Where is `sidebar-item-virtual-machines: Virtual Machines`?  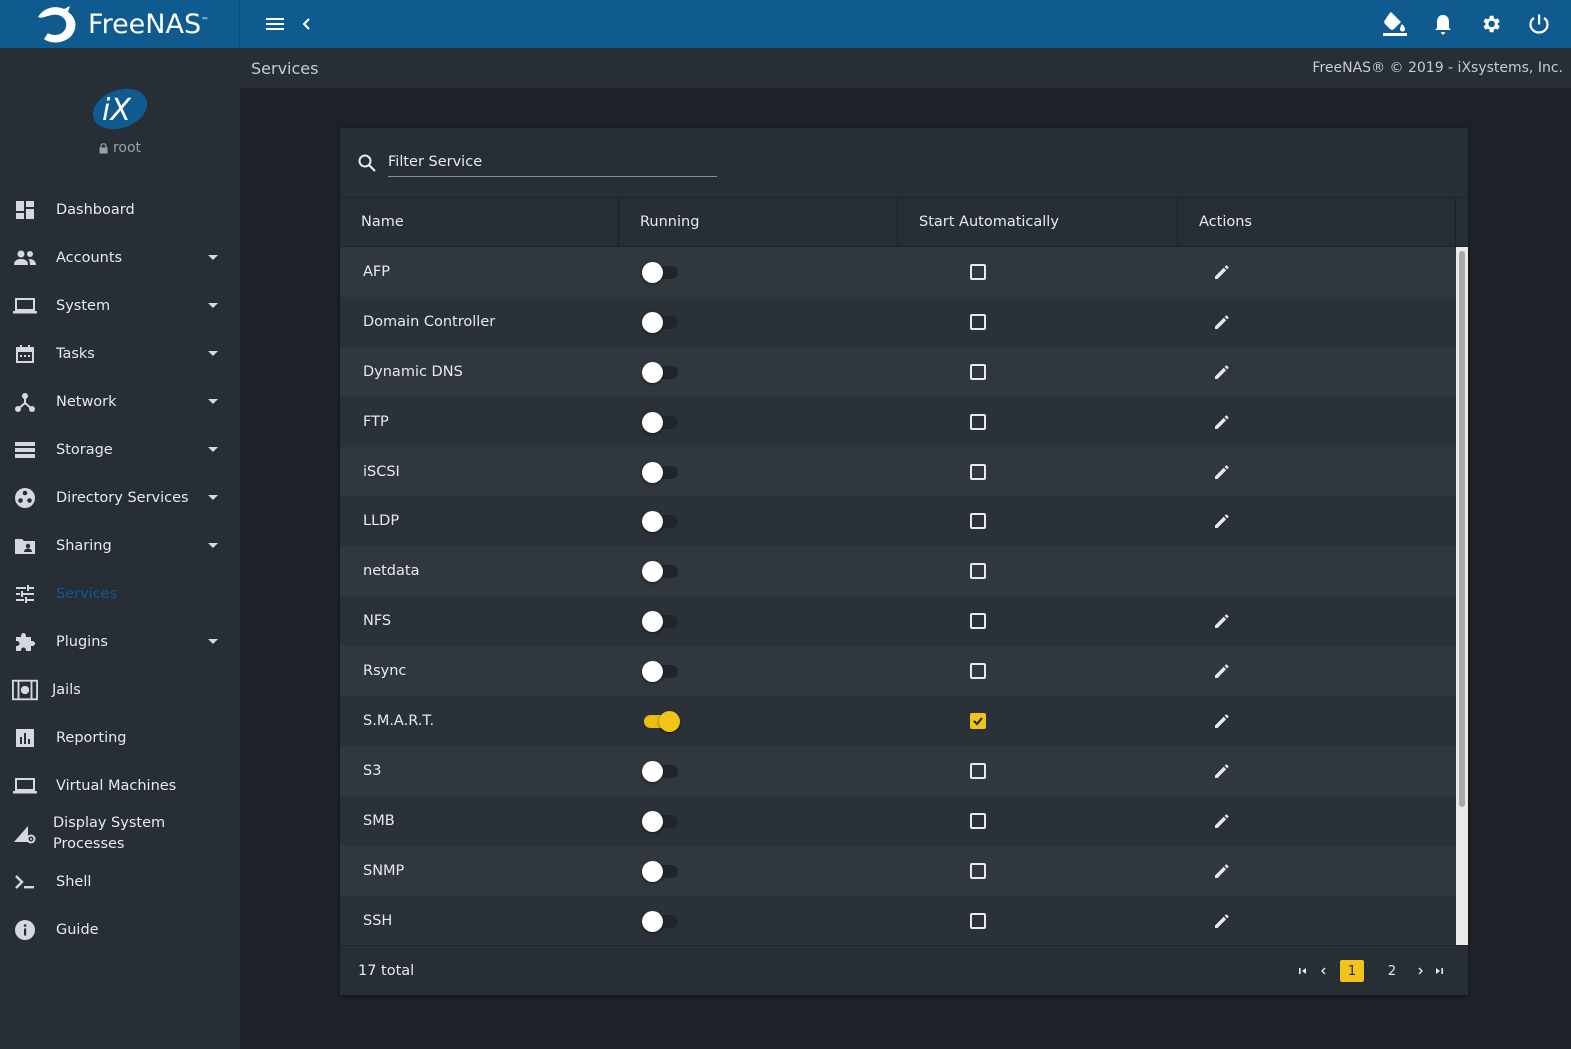 sidebar-item-virtual-machines: Virtual Machines is located at coordinates (120, 786).